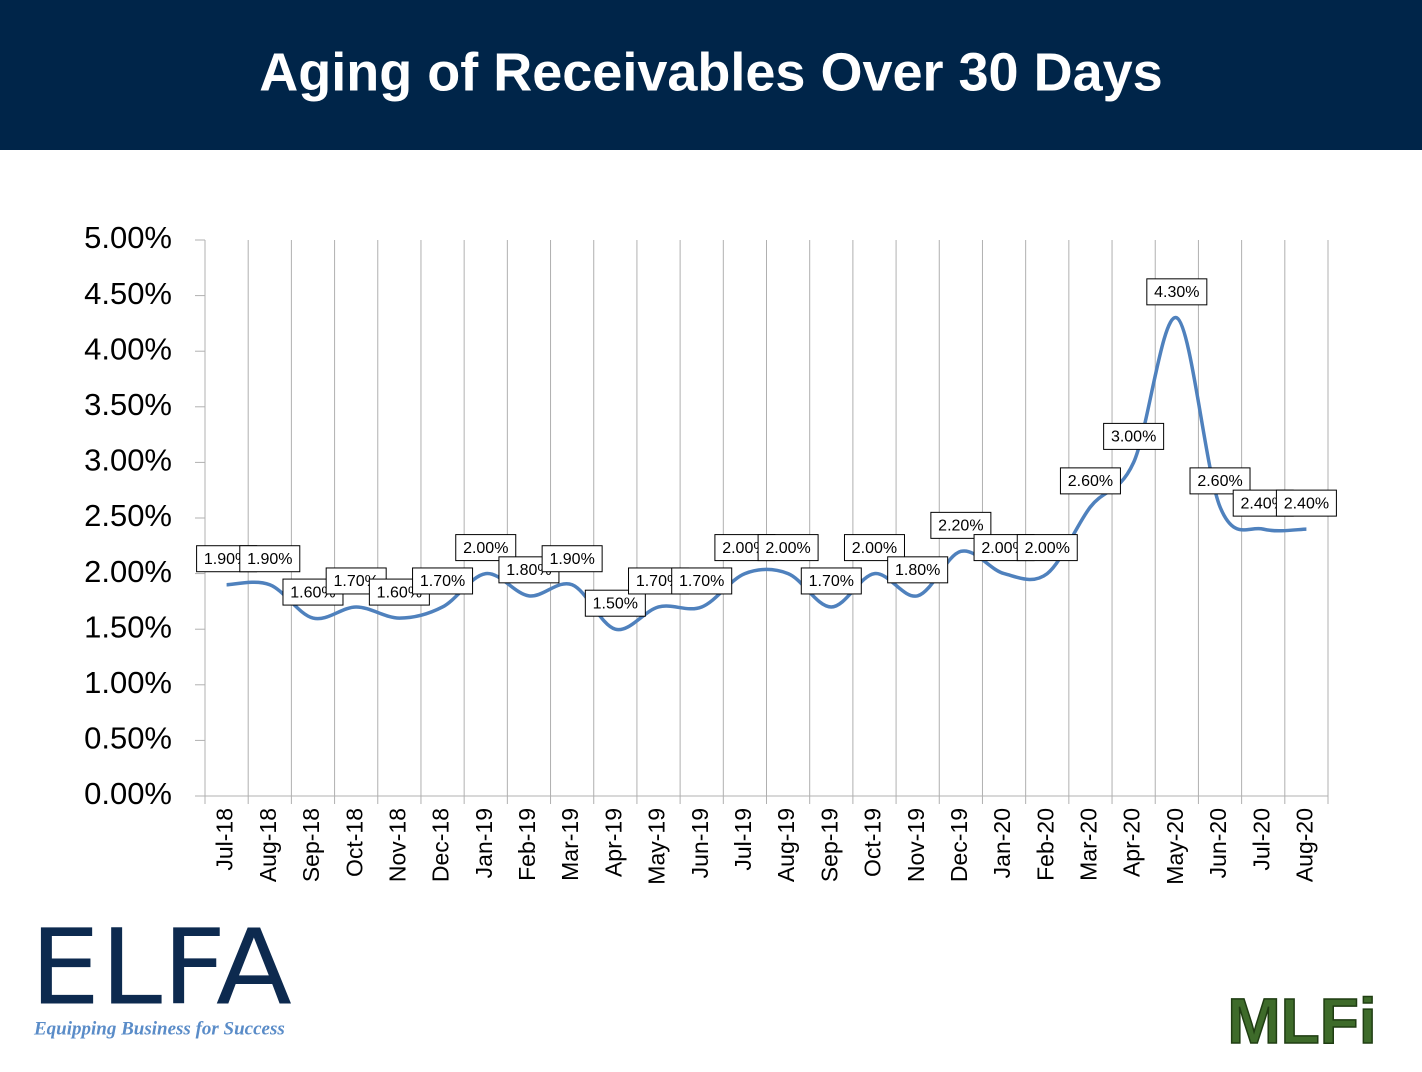 Image resolution: width=1422 pixels, height=1072 pixels. Describe the element at coordinates (1261, 839) in the screenshot. I see `x-tick-label: Jul-20` at that location.